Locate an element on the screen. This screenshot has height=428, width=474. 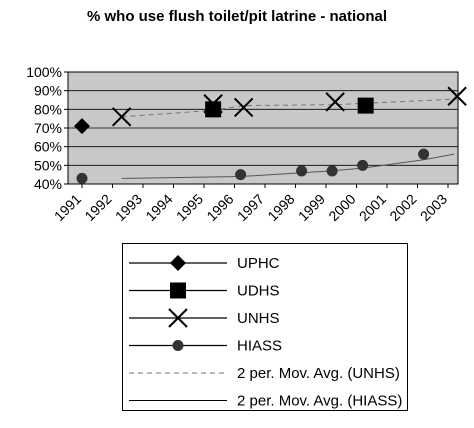
y-tick-label: 60% is located at coordinates (48, 147).